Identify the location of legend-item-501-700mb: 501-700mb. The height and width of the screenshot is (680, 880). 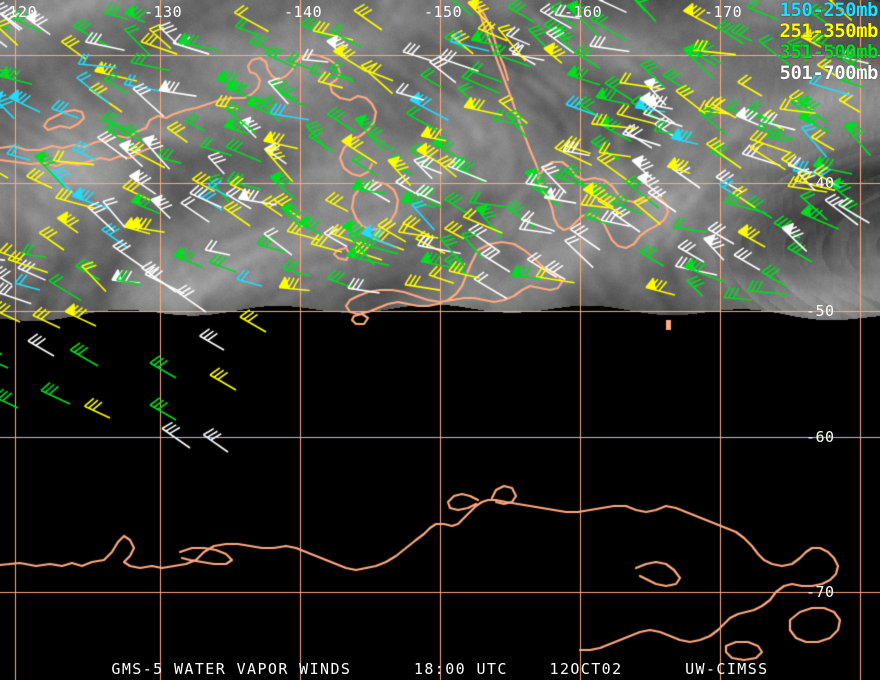
(829, 73).